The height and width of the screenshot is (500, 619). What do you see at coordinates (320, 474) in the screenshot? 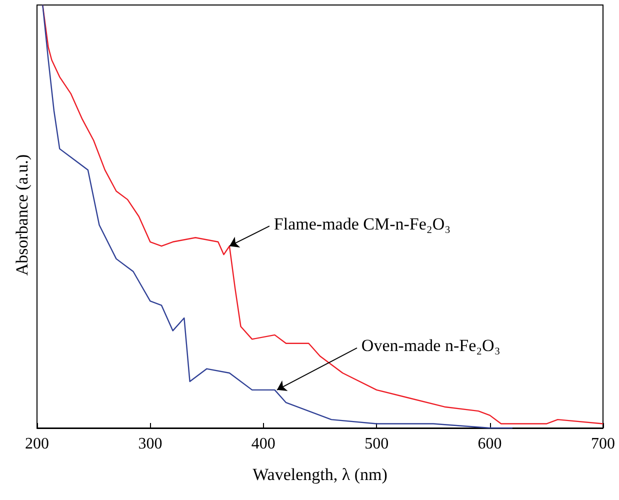
I see `x-axis-title: Wavelength, λ (nm)` at bounding box center [320, 474].